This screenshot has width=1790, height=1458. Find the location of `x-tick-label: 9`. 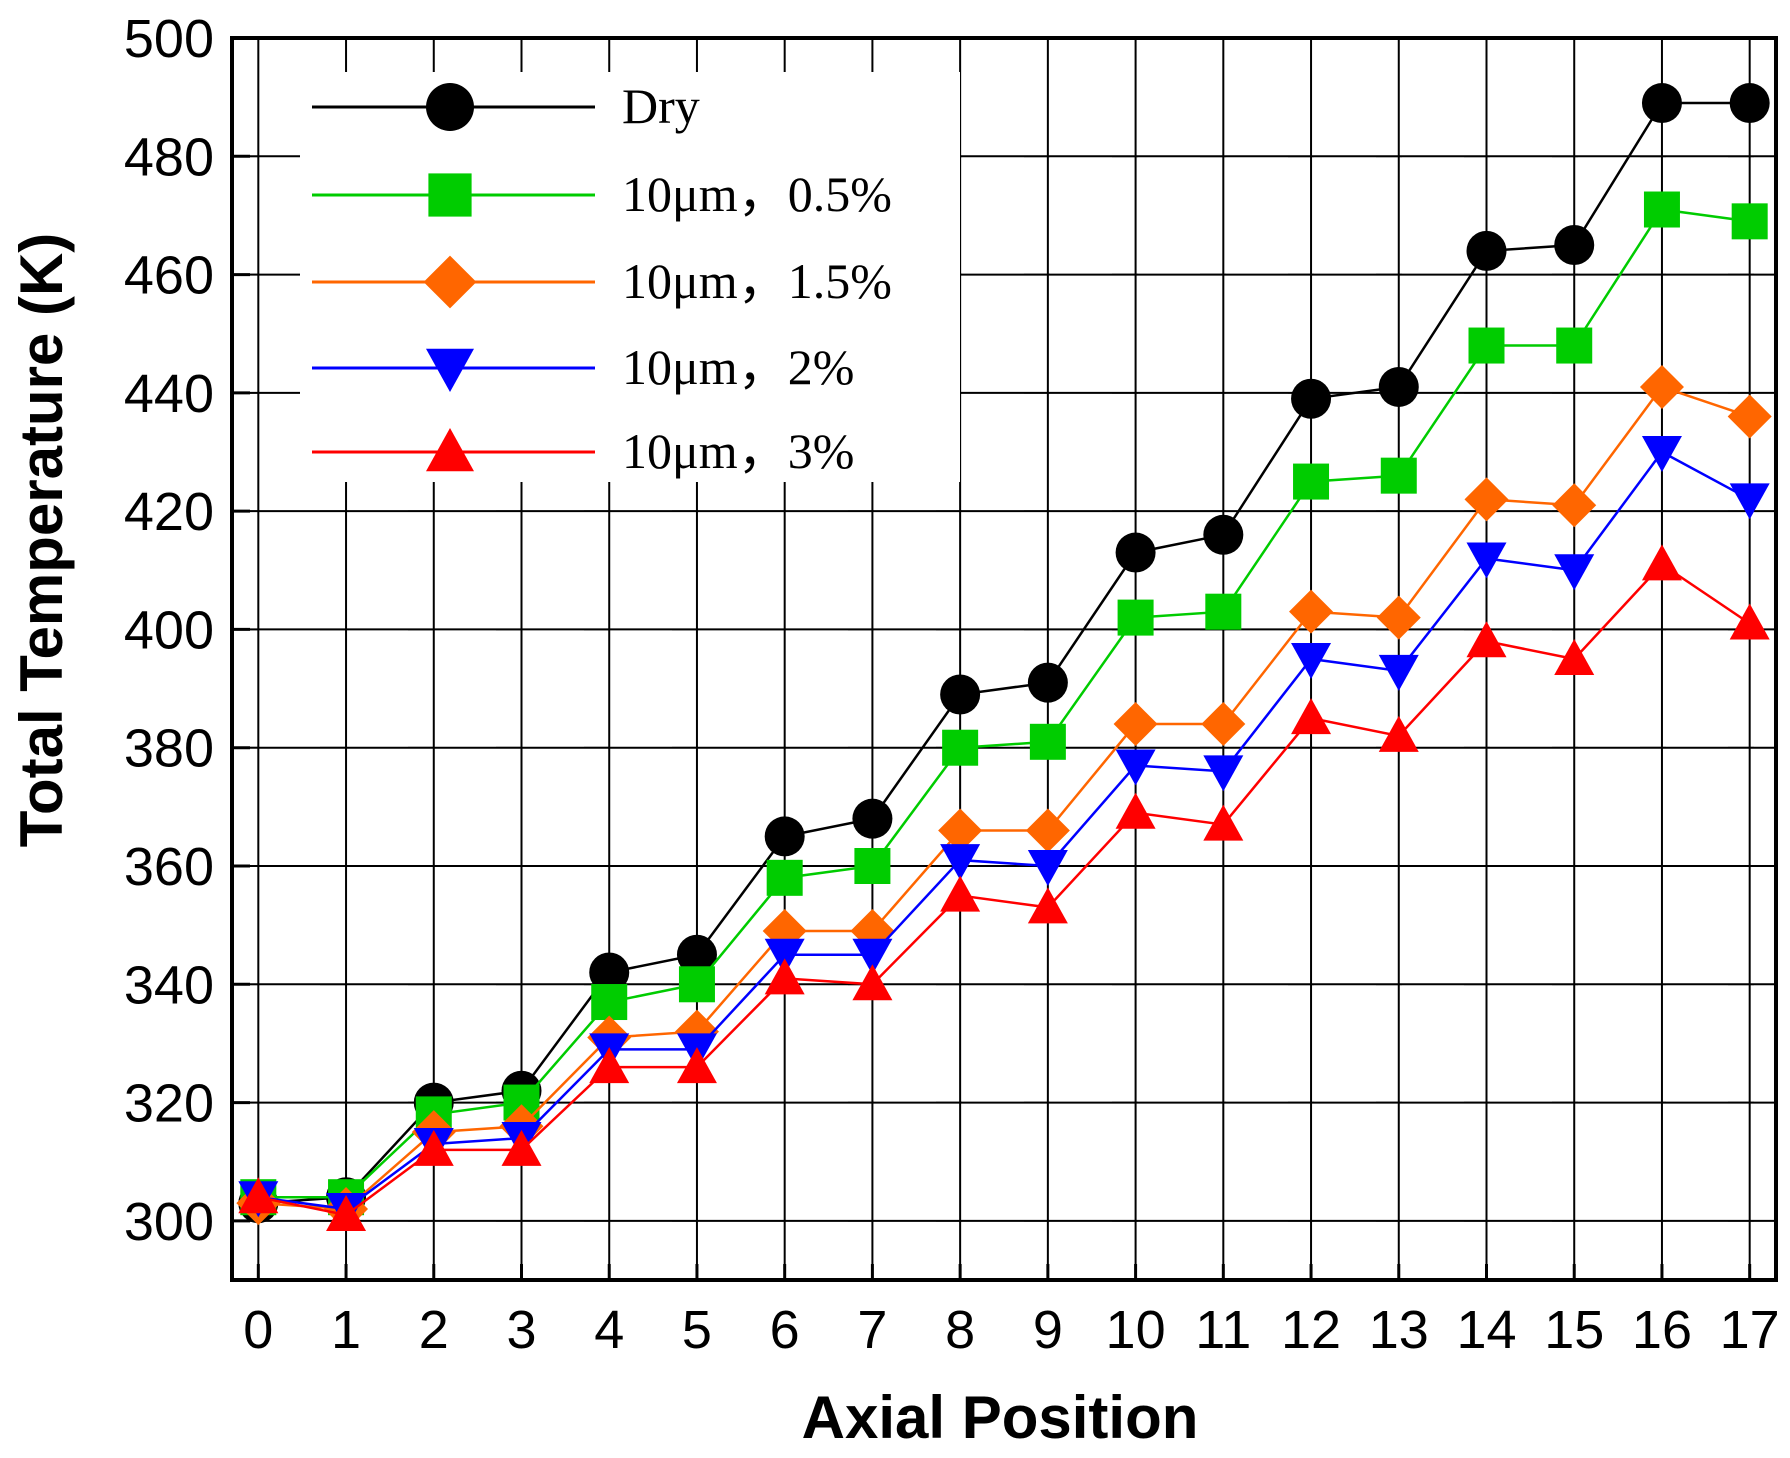

x-tick-label: 9 is located at coordinates (1048, 1330).